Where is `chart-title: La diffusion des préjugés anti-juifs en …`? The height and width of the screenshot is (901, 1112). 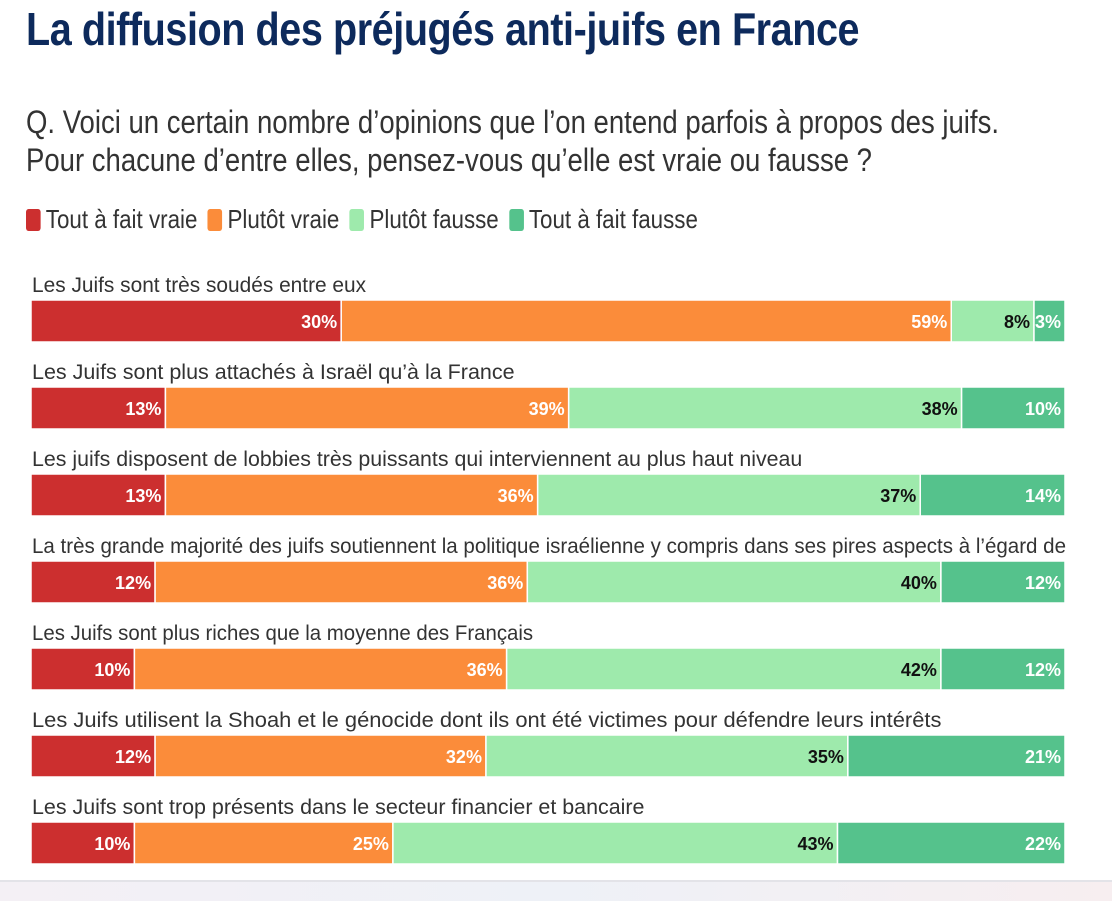 chart-title: La diffusion des préjugés anti-juifs en … is located at coordinates (443, 29).